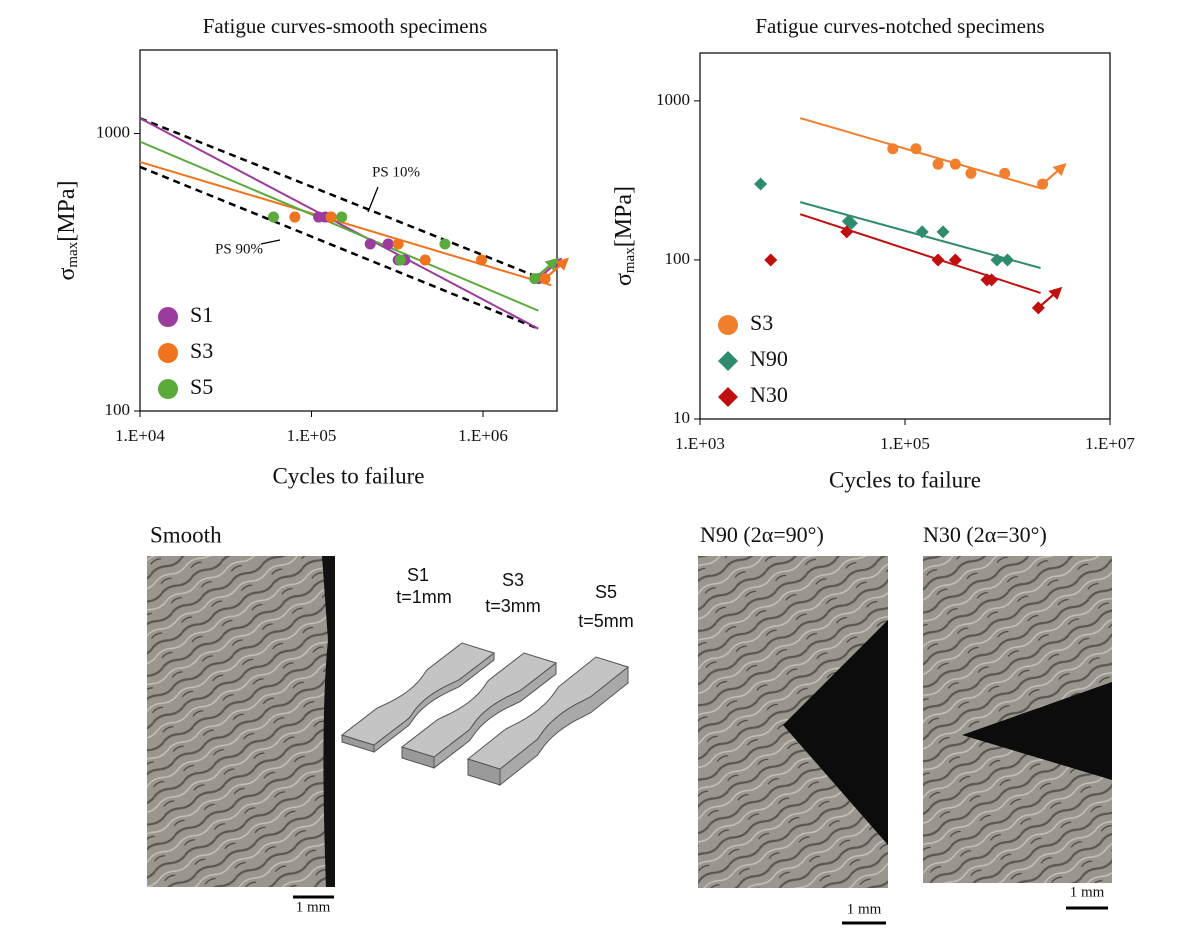  I want to click on bound-label: PS 90%, so click(239, 249).